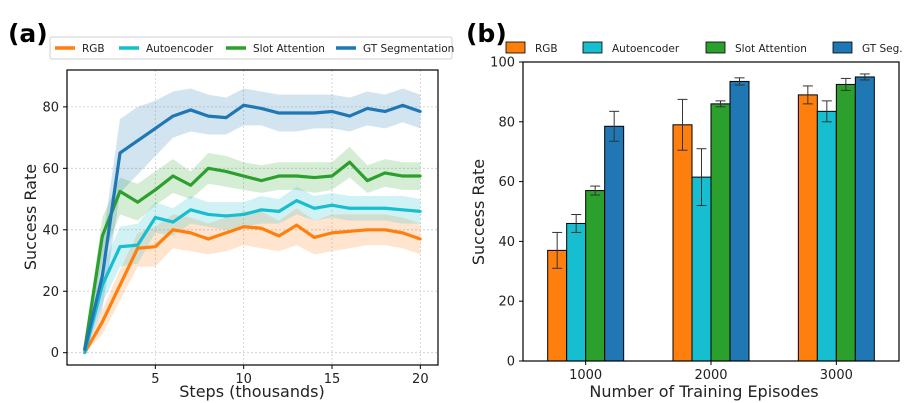  What do you see at coordinates (155, 379) in the screenshot?
I see `x-tick-label-a-0: 5` at bounding box center [155, 379].